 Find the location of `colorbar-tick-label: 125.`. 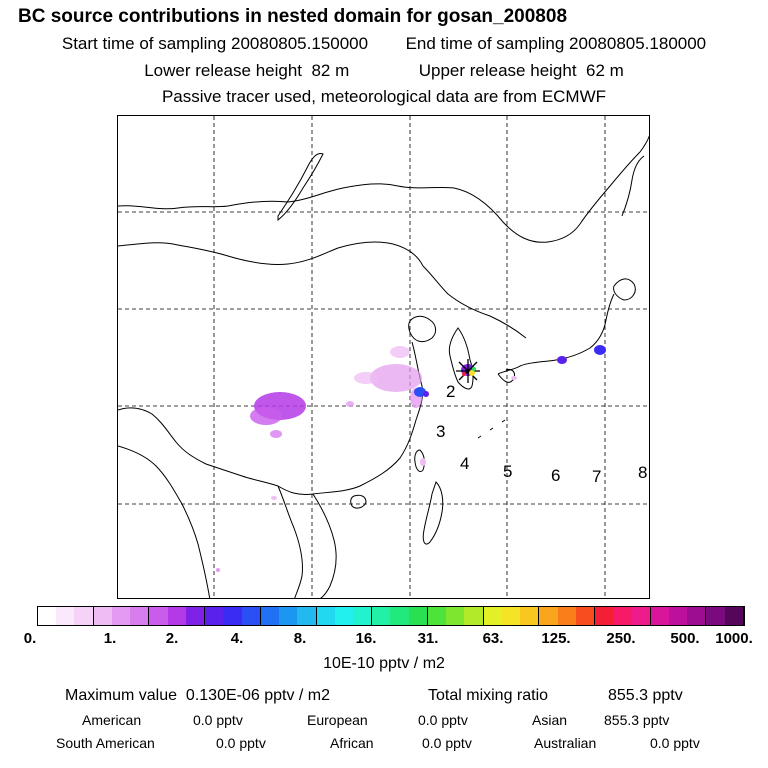

colorbar-tick-label: 125. is located at coordinates (556, 638).